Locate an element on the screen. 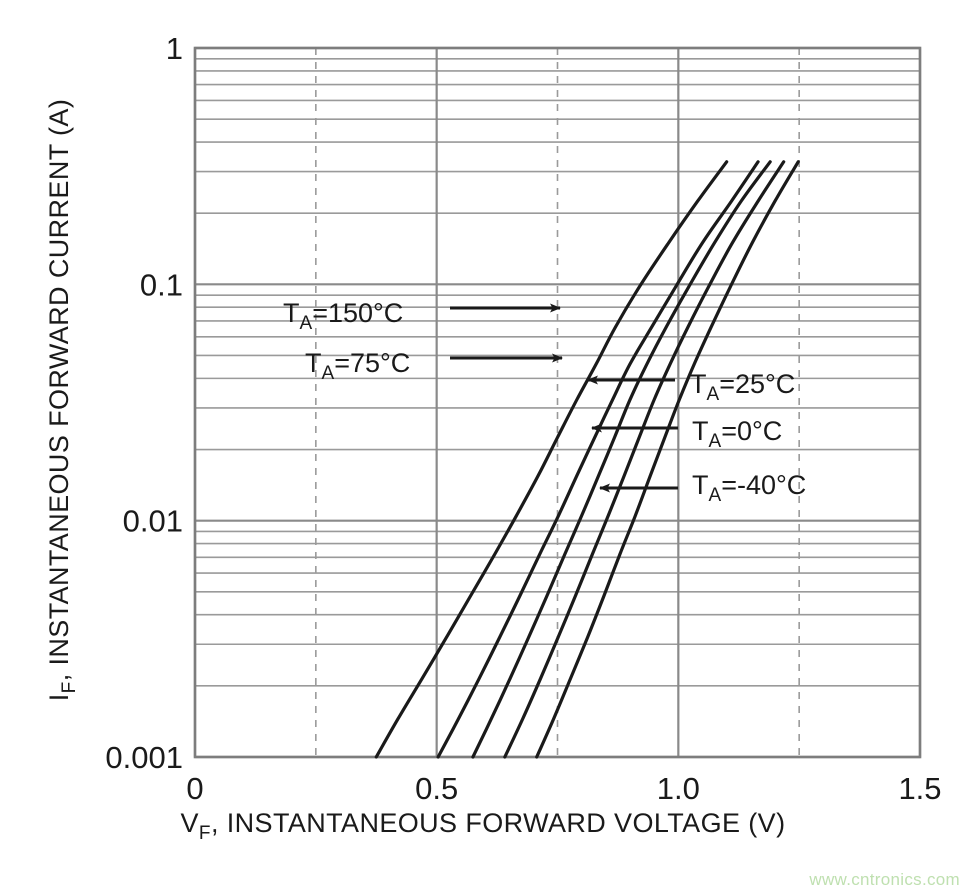 The height and width of the screenshot is (896, 968). y-tick-label: 0.1 is located at coordinates (161, 284).